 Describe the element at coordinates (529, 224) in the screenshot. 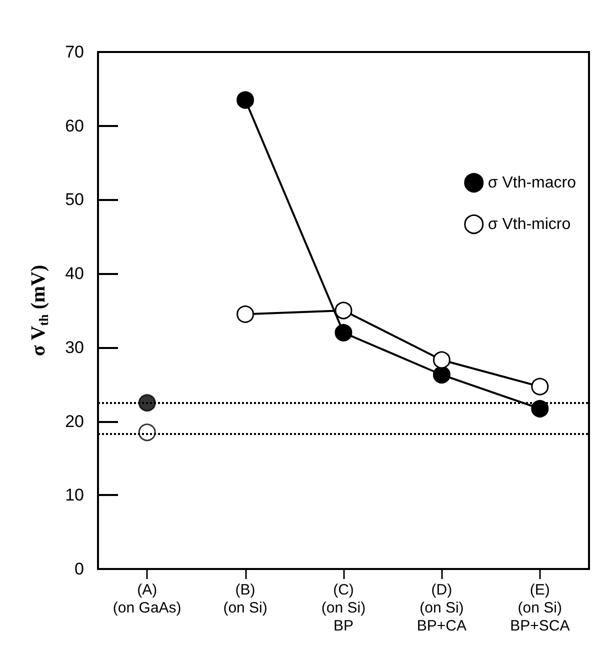

I see `legend-label: σ Vth-micro` at that location.